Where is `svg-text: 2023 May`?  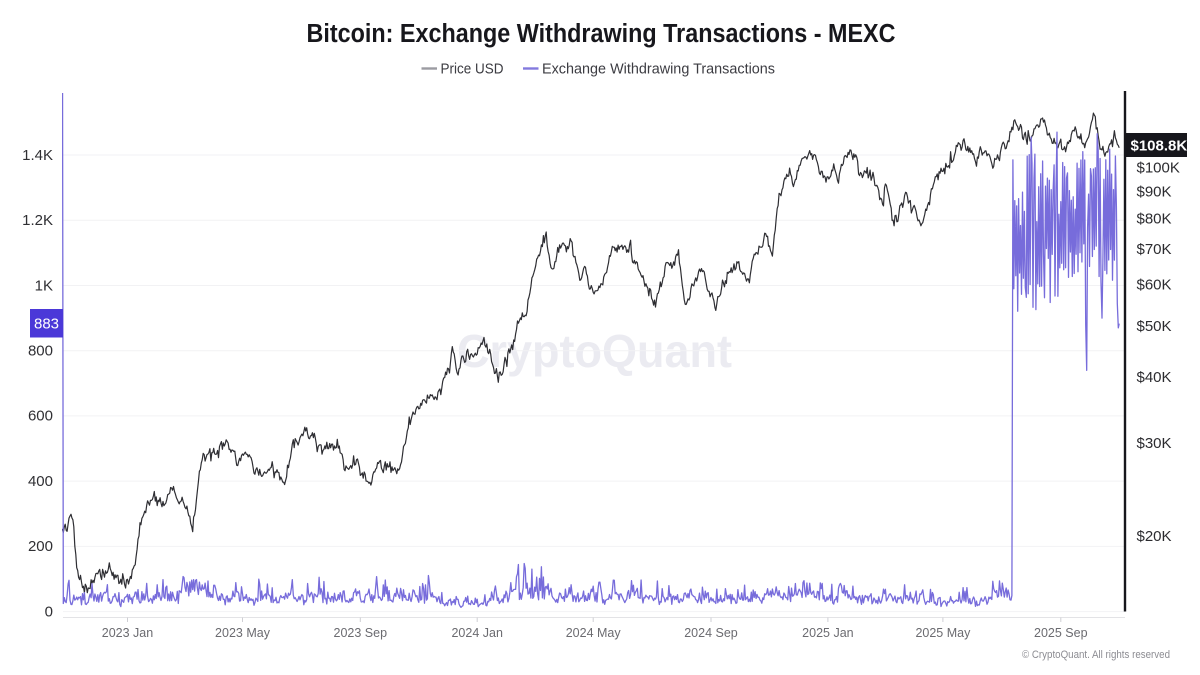
svg-text: 2023 May is located at coordinates (243, 633).